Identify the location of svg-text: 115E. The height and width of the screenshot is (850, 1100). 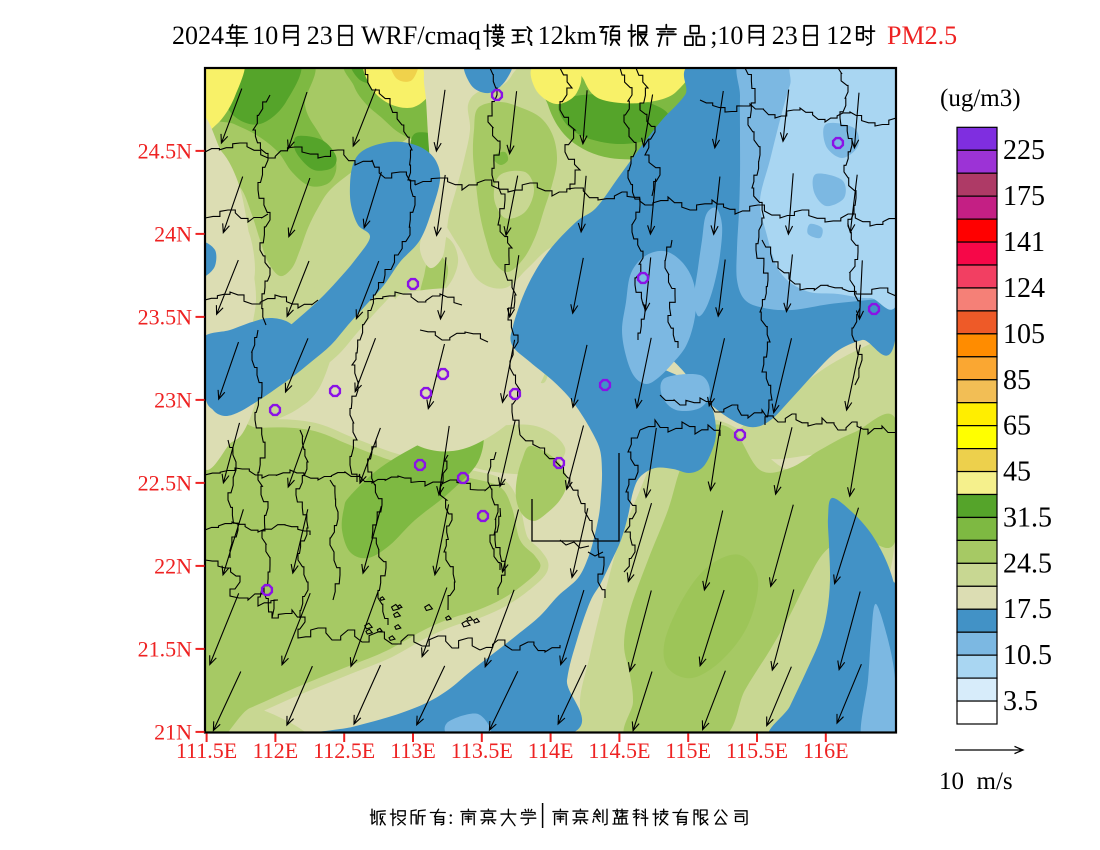
(688, 750).